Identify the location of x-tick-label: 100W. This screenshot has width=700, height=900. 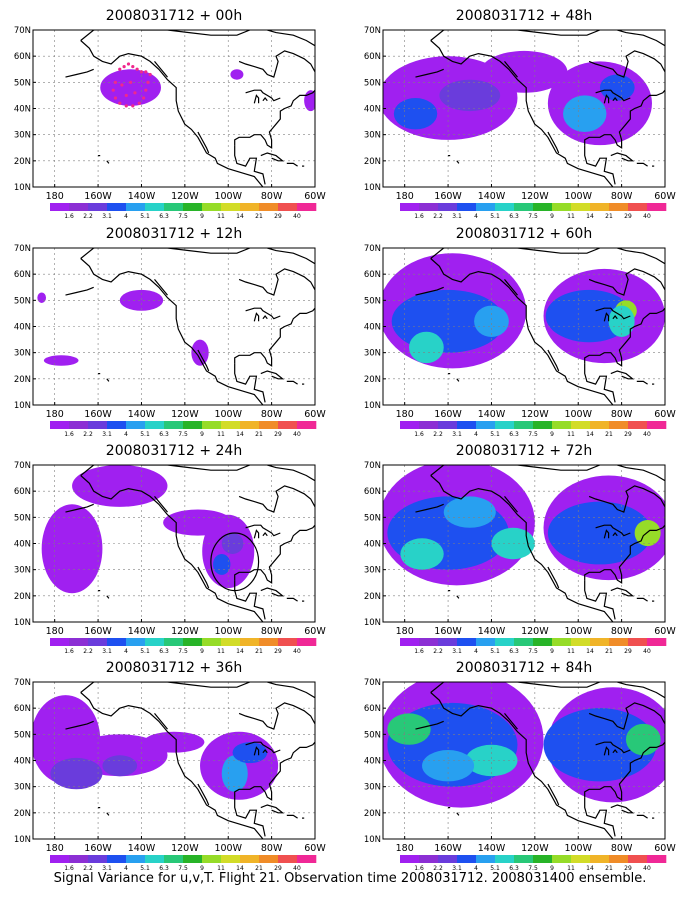
(228, 414).